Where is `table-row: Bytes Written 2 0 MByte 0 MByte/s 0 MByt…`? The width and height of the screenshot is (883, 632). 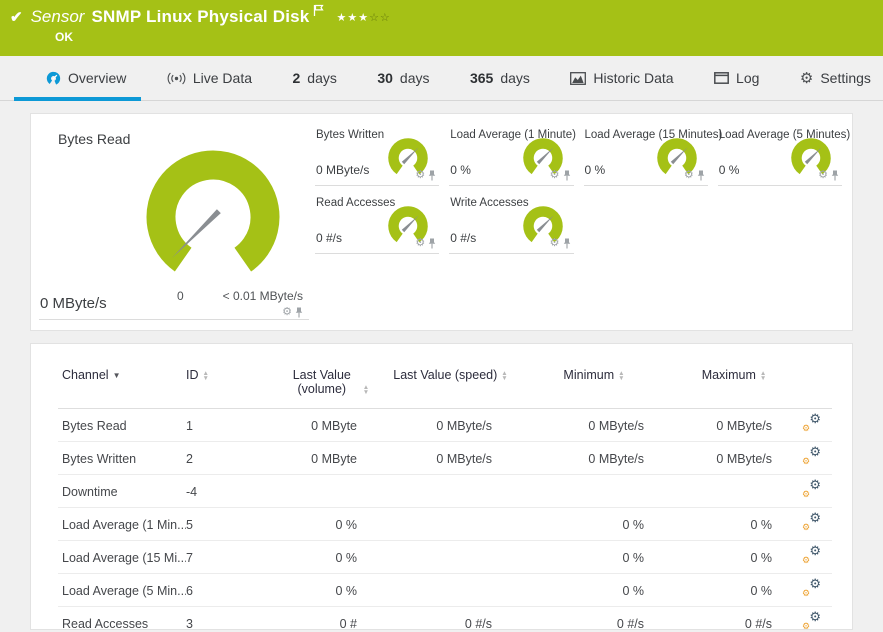
table-row: Bytes Written 2 0 MByte 0 MByte/s 0 MByt… is located at coordinates (445, 458).